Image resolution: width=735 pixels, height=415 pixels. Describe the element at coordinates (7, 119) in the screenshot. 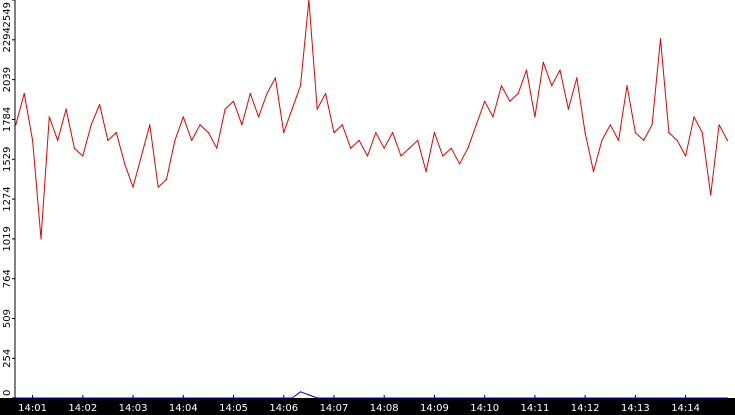

I see `y-tick-label: 1784` at that location.